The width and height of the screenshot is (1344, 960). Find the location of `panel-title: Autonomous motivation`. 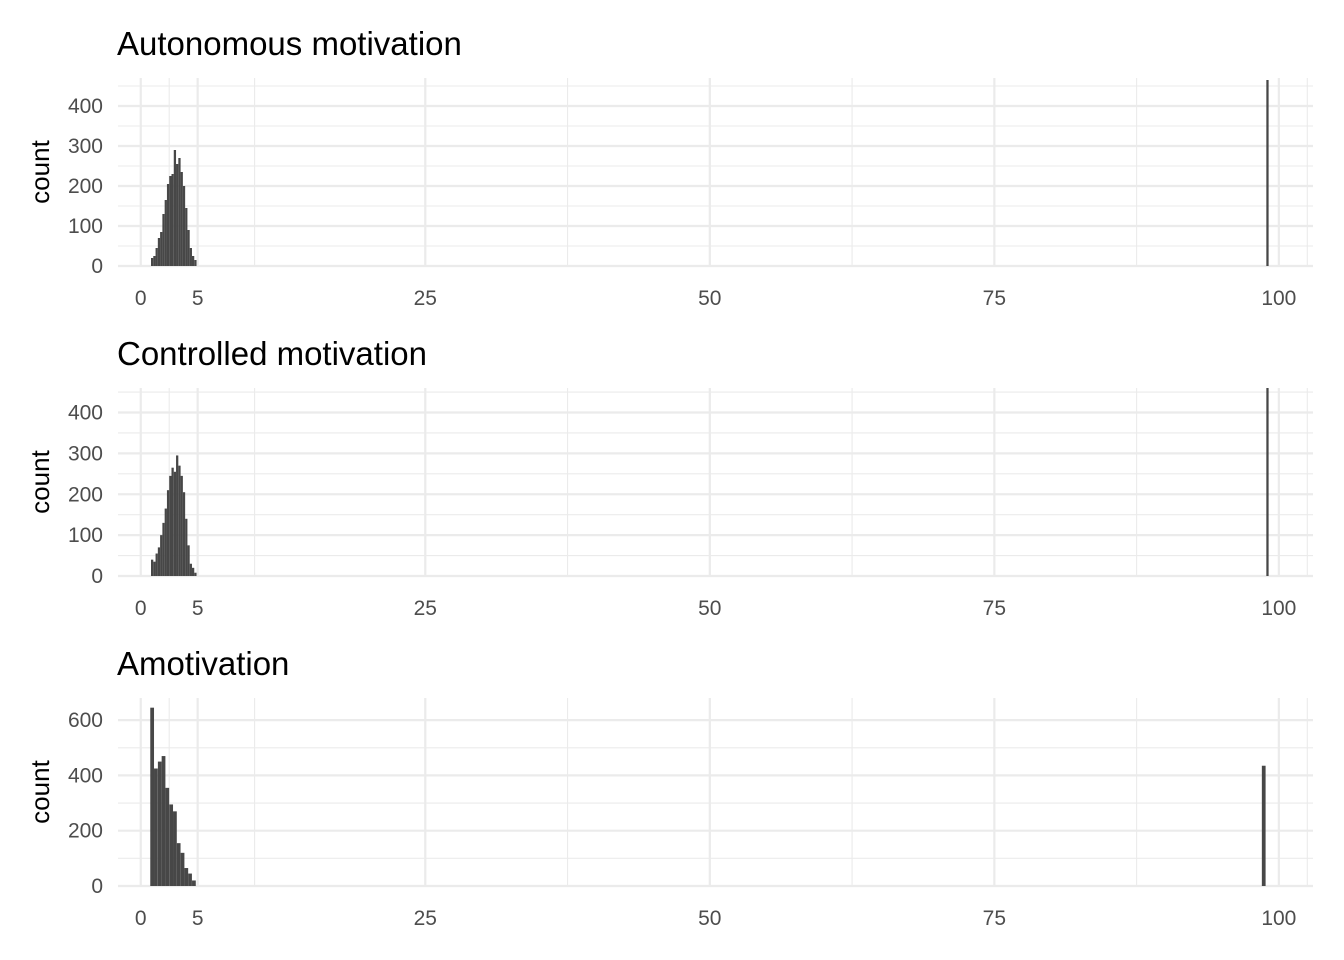

panel-title: Autonomous motivation is located at coordinates (289, 43).